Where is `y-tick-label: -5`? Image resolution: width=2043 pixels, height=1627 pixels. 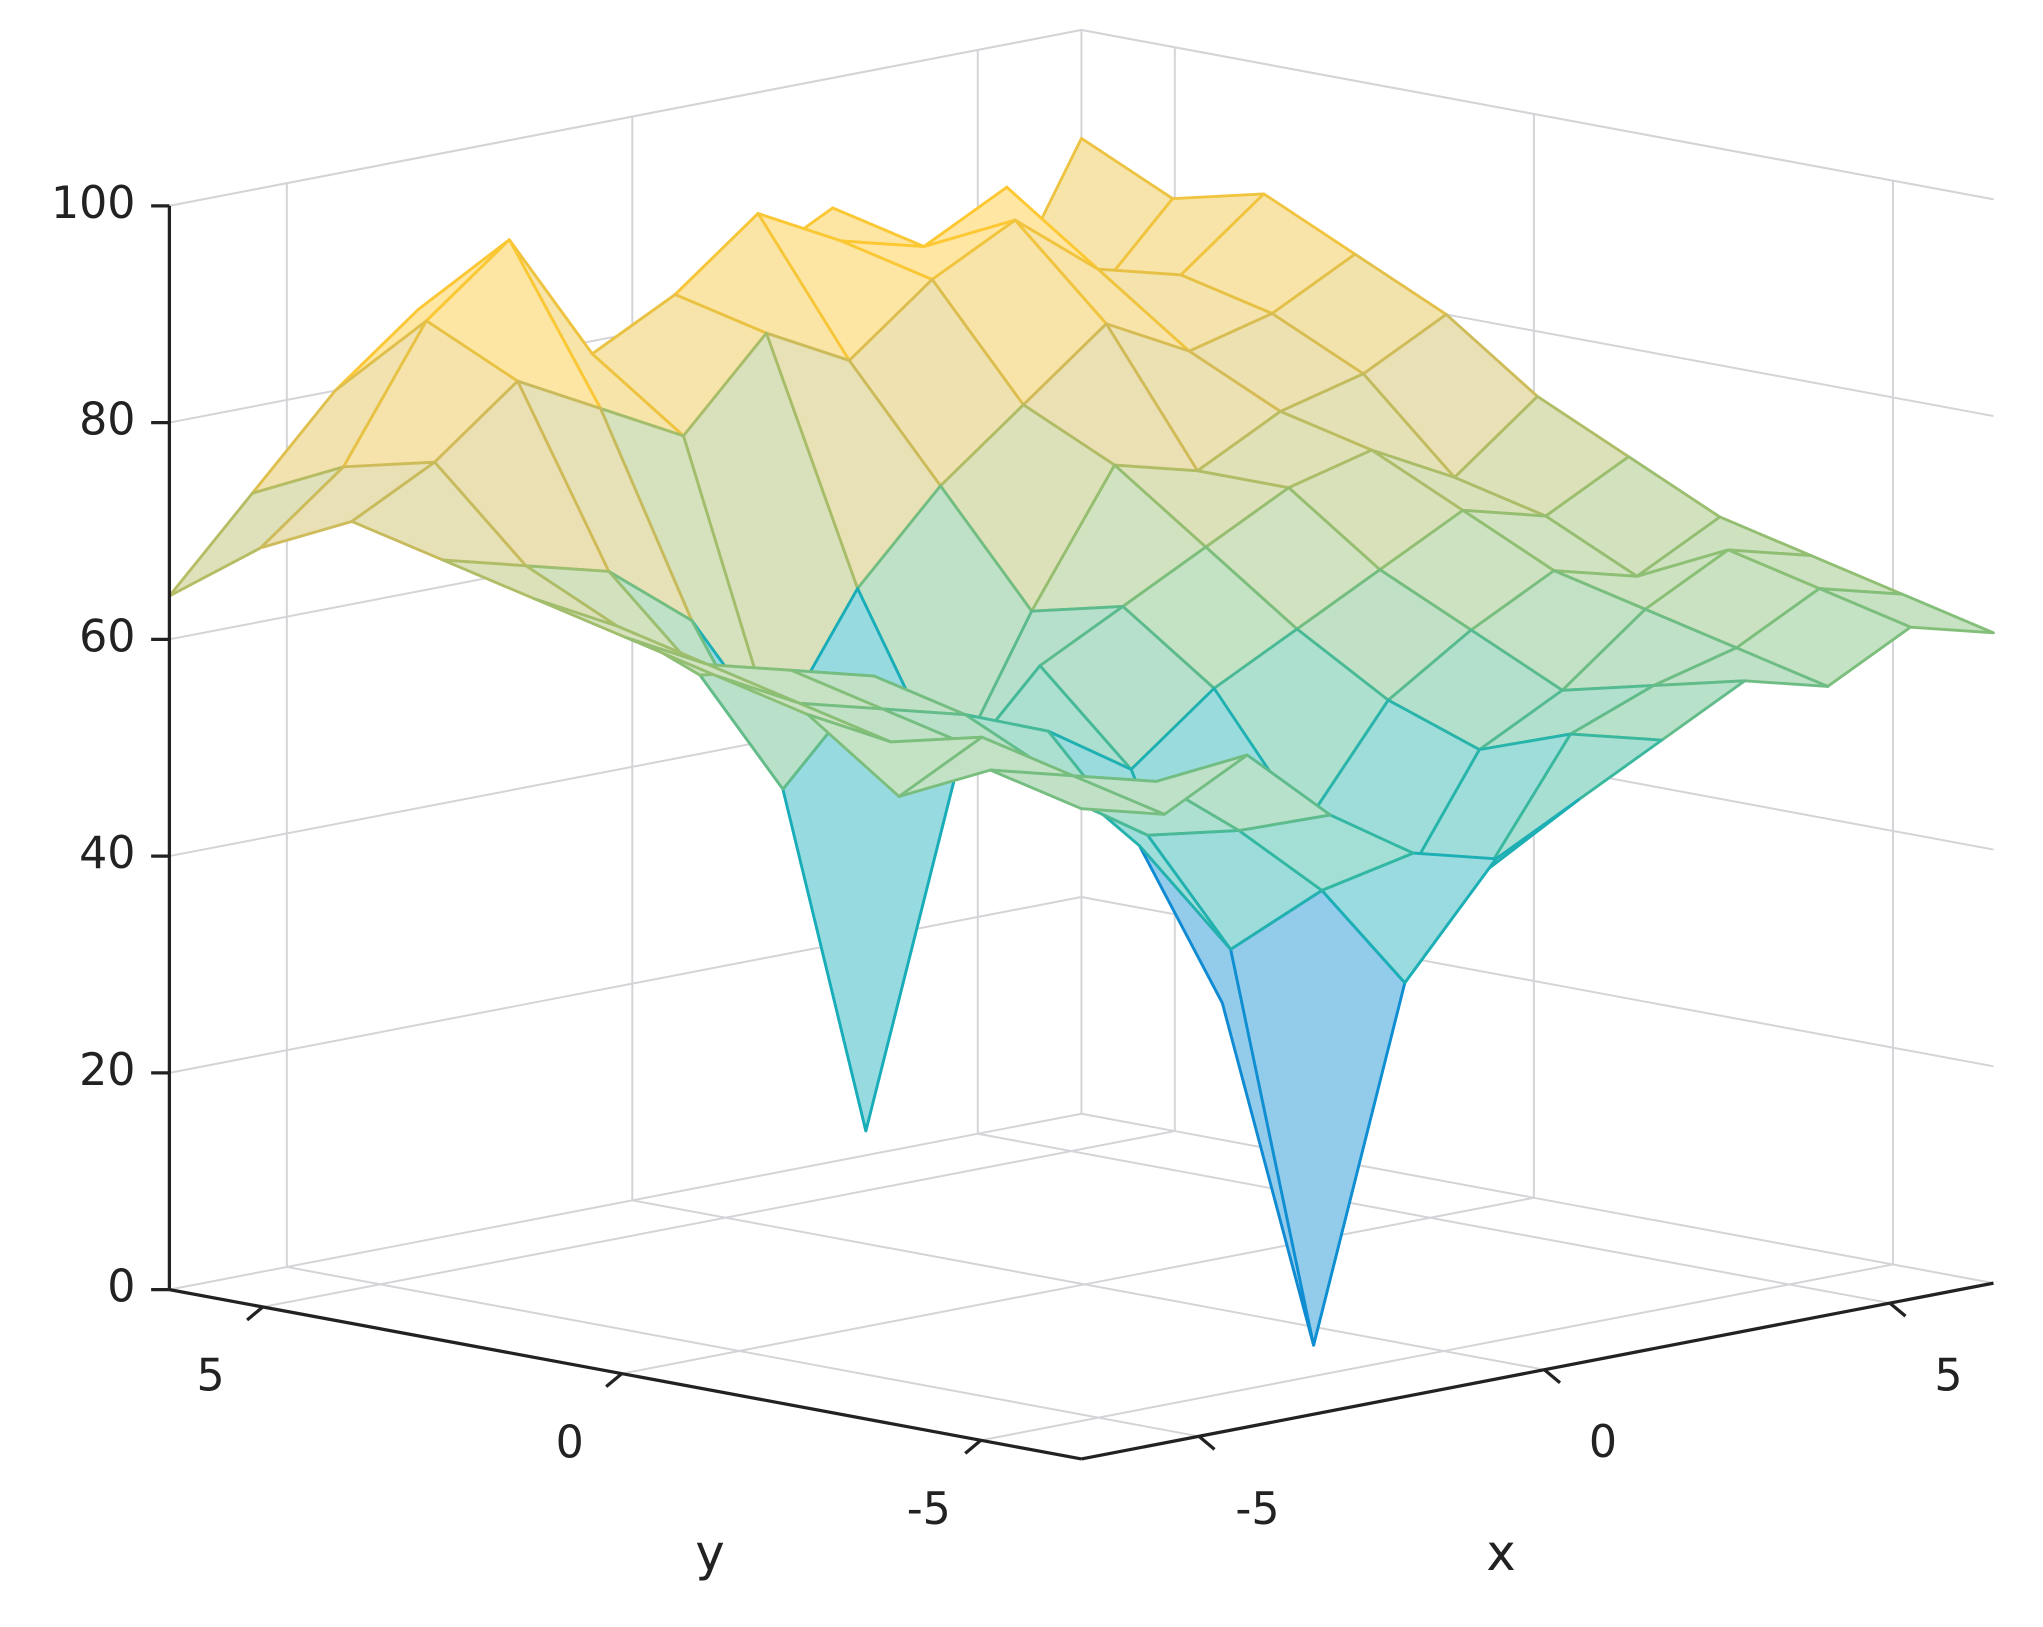
y-tick-label: -5 is located at coordinates (929, 1509).